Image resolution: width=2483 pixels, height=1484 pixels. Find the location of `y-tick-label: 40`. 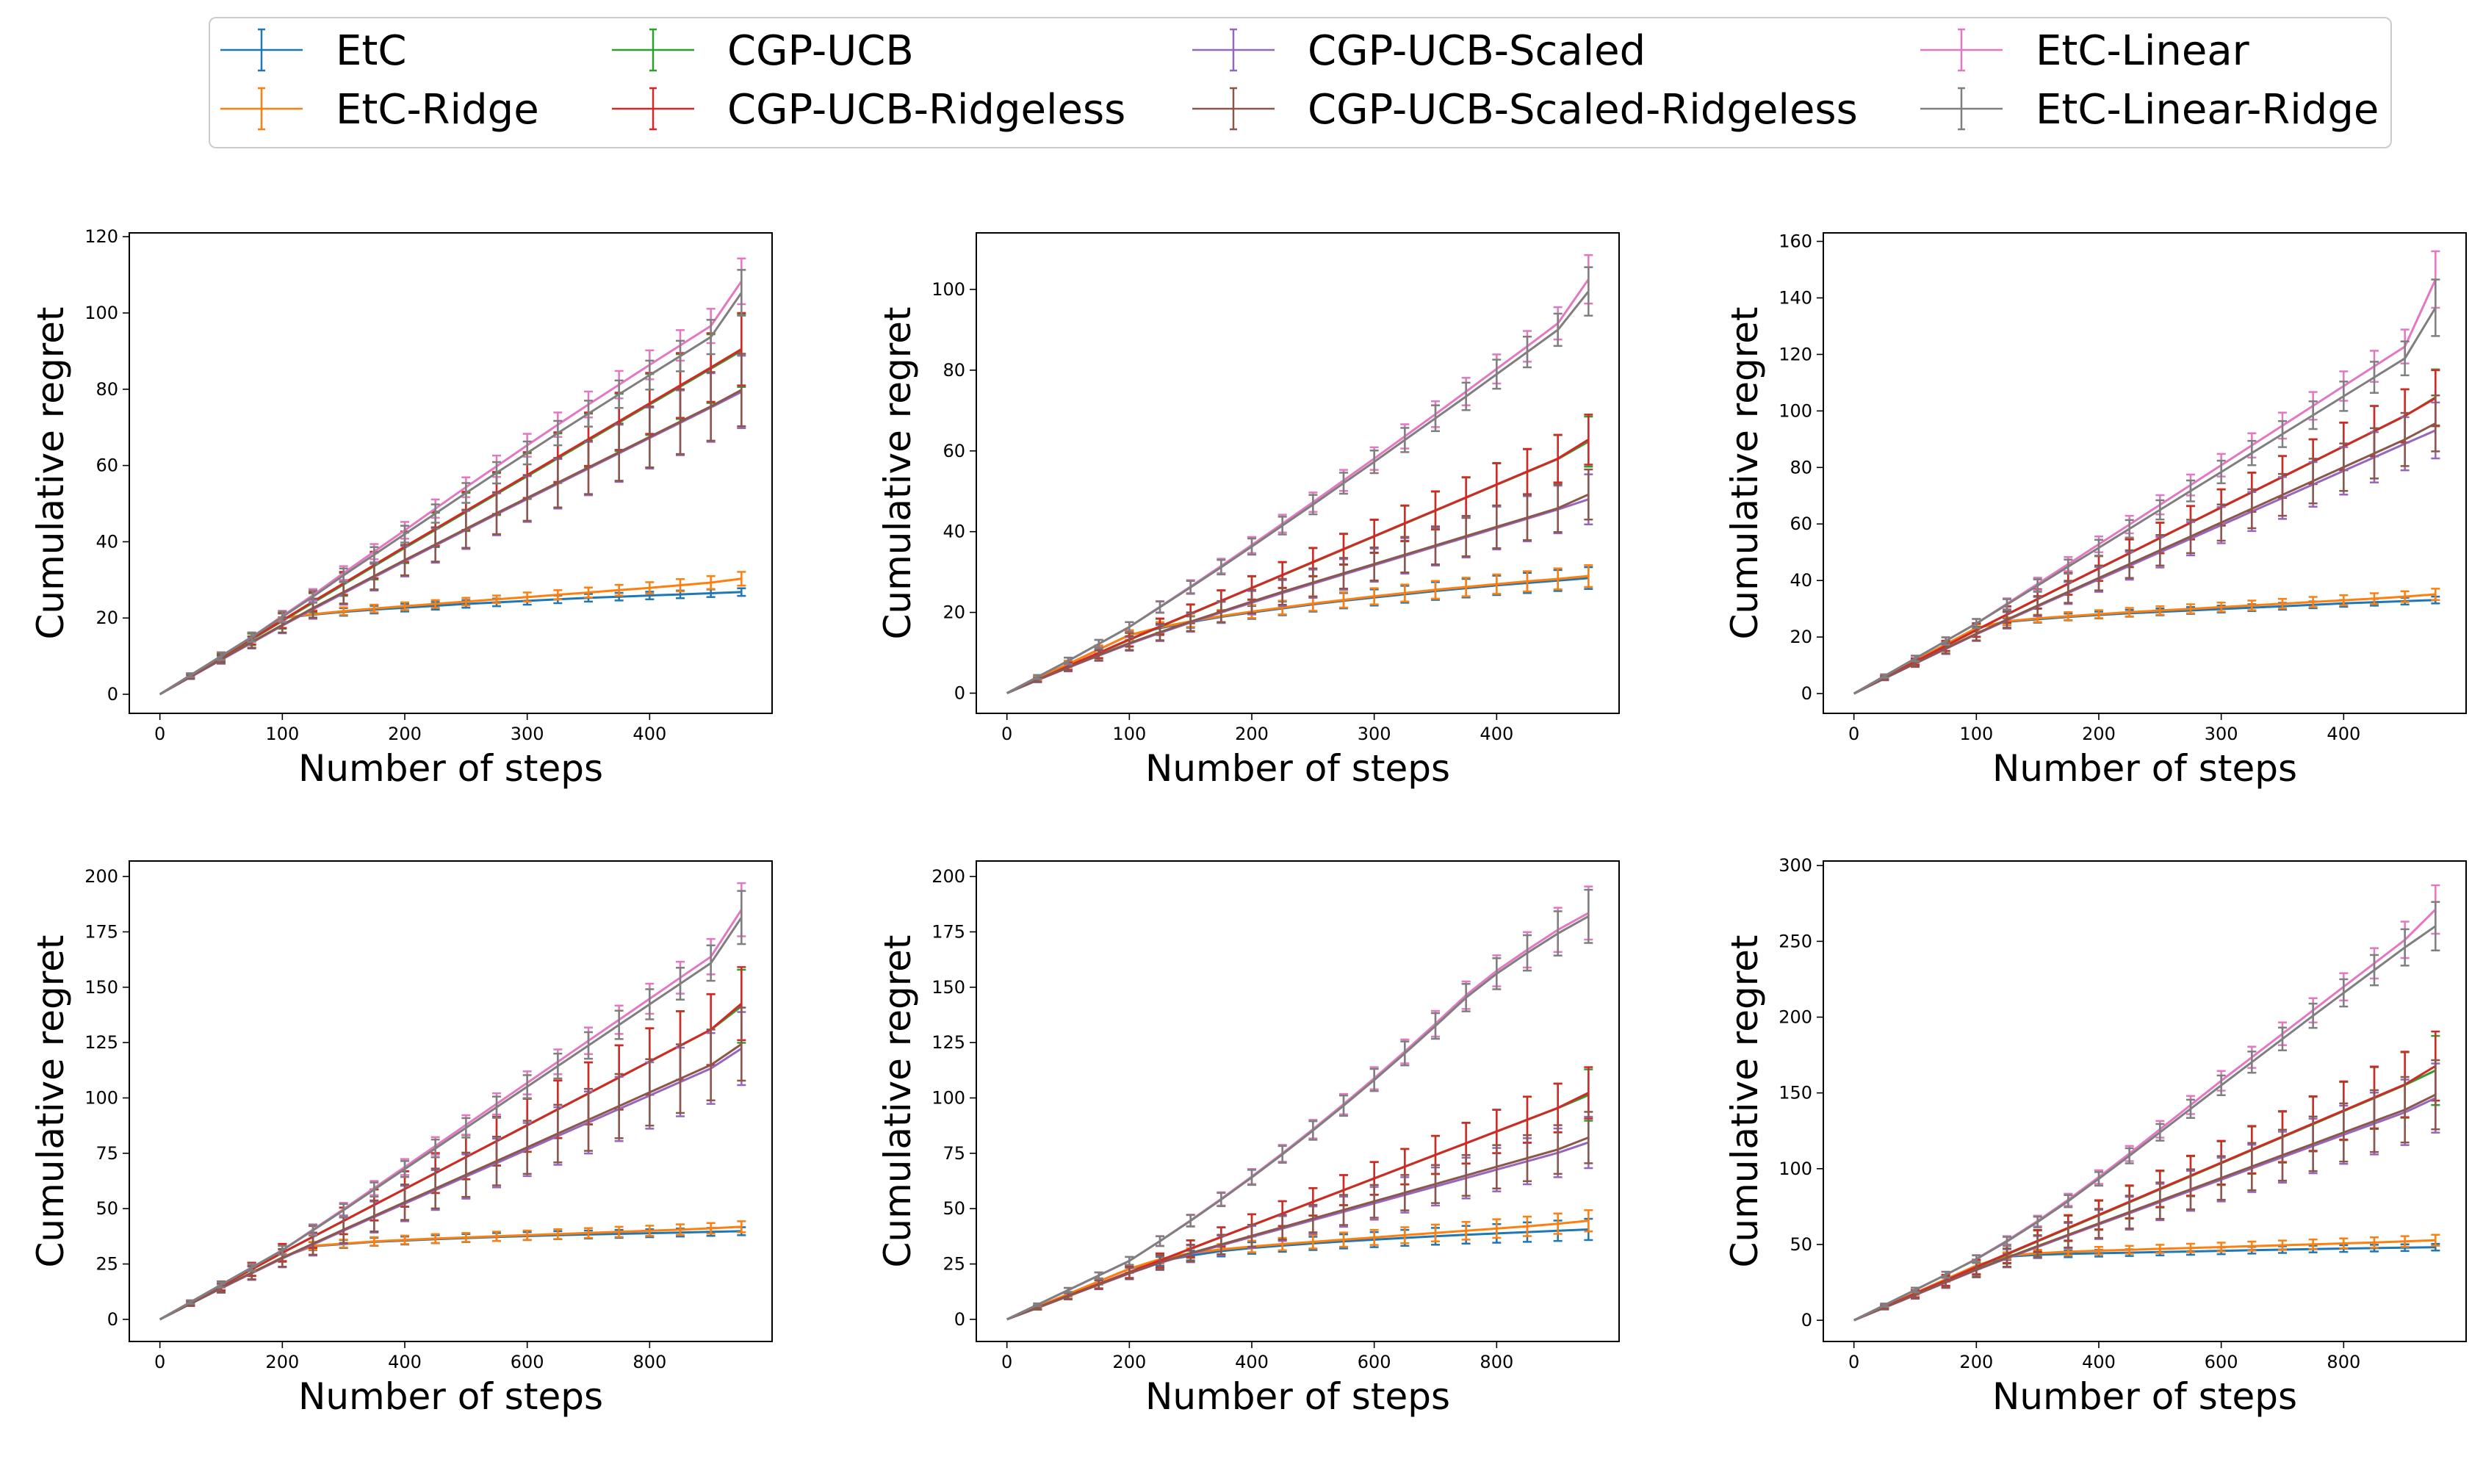

y-tick-label: 40 is located at coordinates (954, 532).